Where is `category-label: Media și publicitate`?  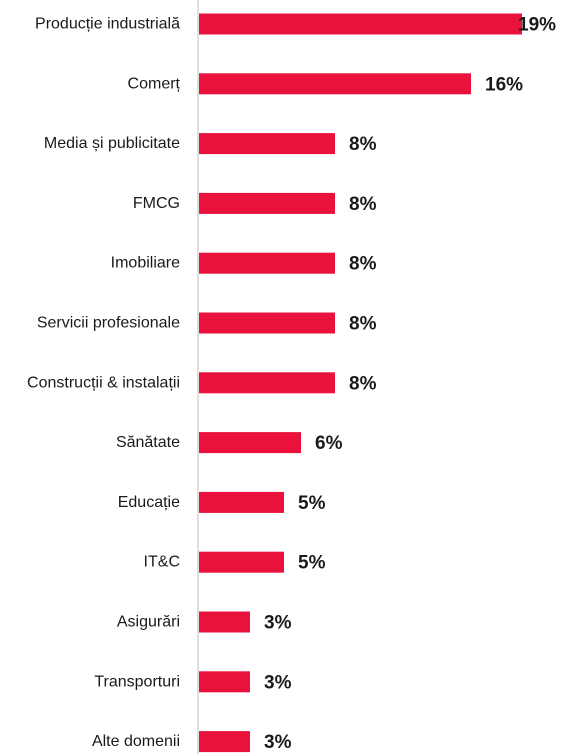
category-label: Media și publicitate is located at coordinates (112, 143).